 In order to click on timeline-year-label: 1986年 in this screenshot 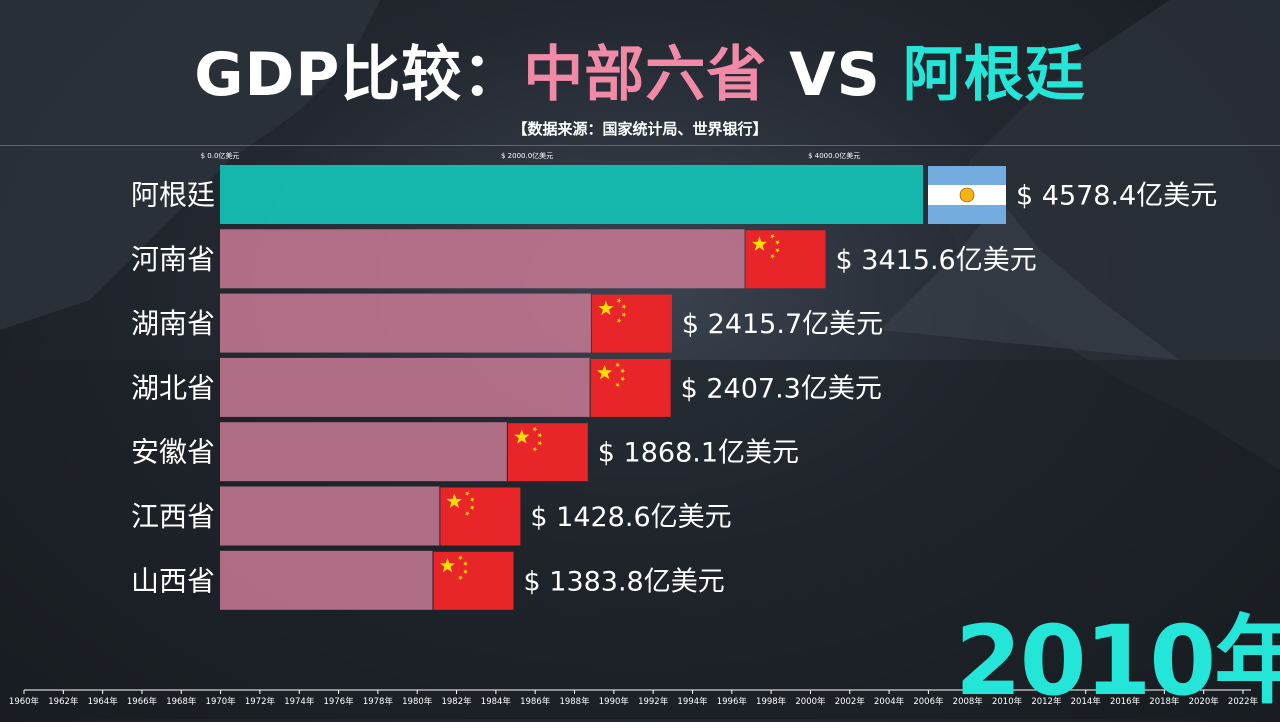, I will do `click(535, 701)`.